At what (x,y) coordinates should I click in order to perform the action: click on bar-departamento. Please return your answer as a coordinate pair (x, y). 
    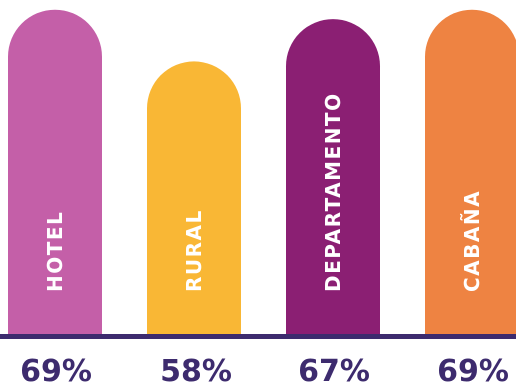
    Looking at the image, I should click on (333, 177).